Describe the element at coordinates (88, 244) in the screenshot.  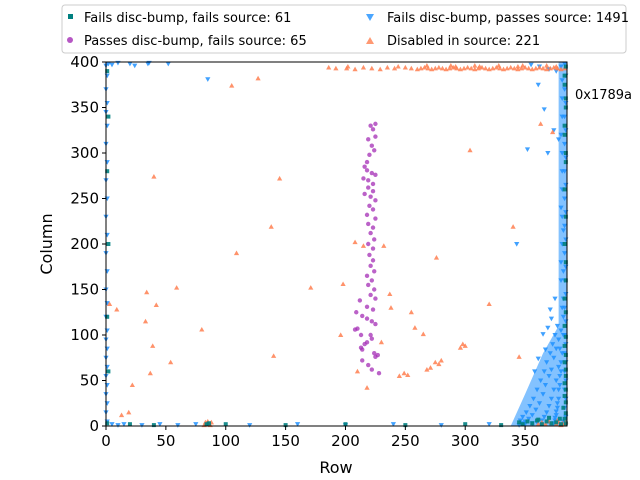
I see `y-axis: 0 50 100 150 200 250 300 350 400` at that location.